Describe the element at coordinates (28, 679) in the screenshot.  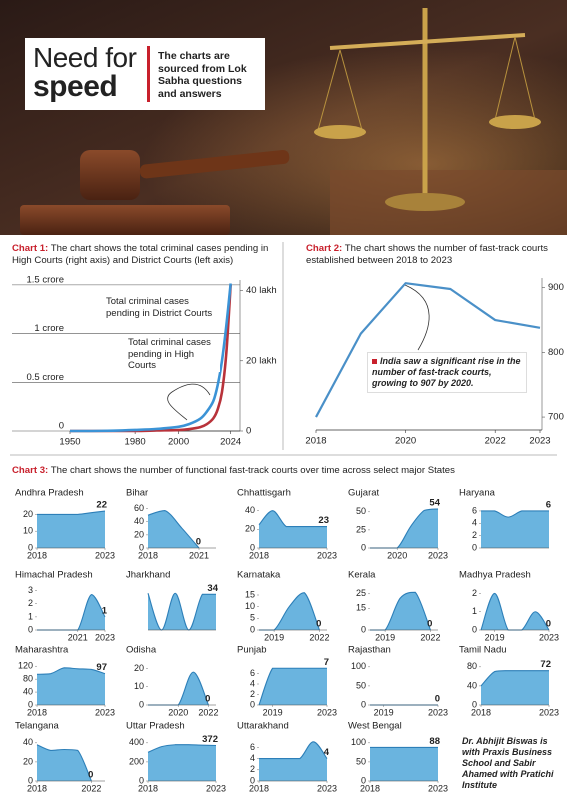
I see `y-tick-label: 80` at that location.